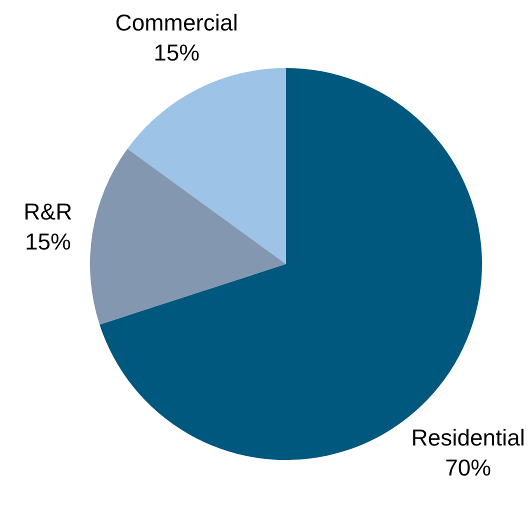 This screenshot has width=529, height=531. What do you see at coordinates (48, 211) in the screenshot?
I see `slice-label: R&R` at bounding box center [48, 211].